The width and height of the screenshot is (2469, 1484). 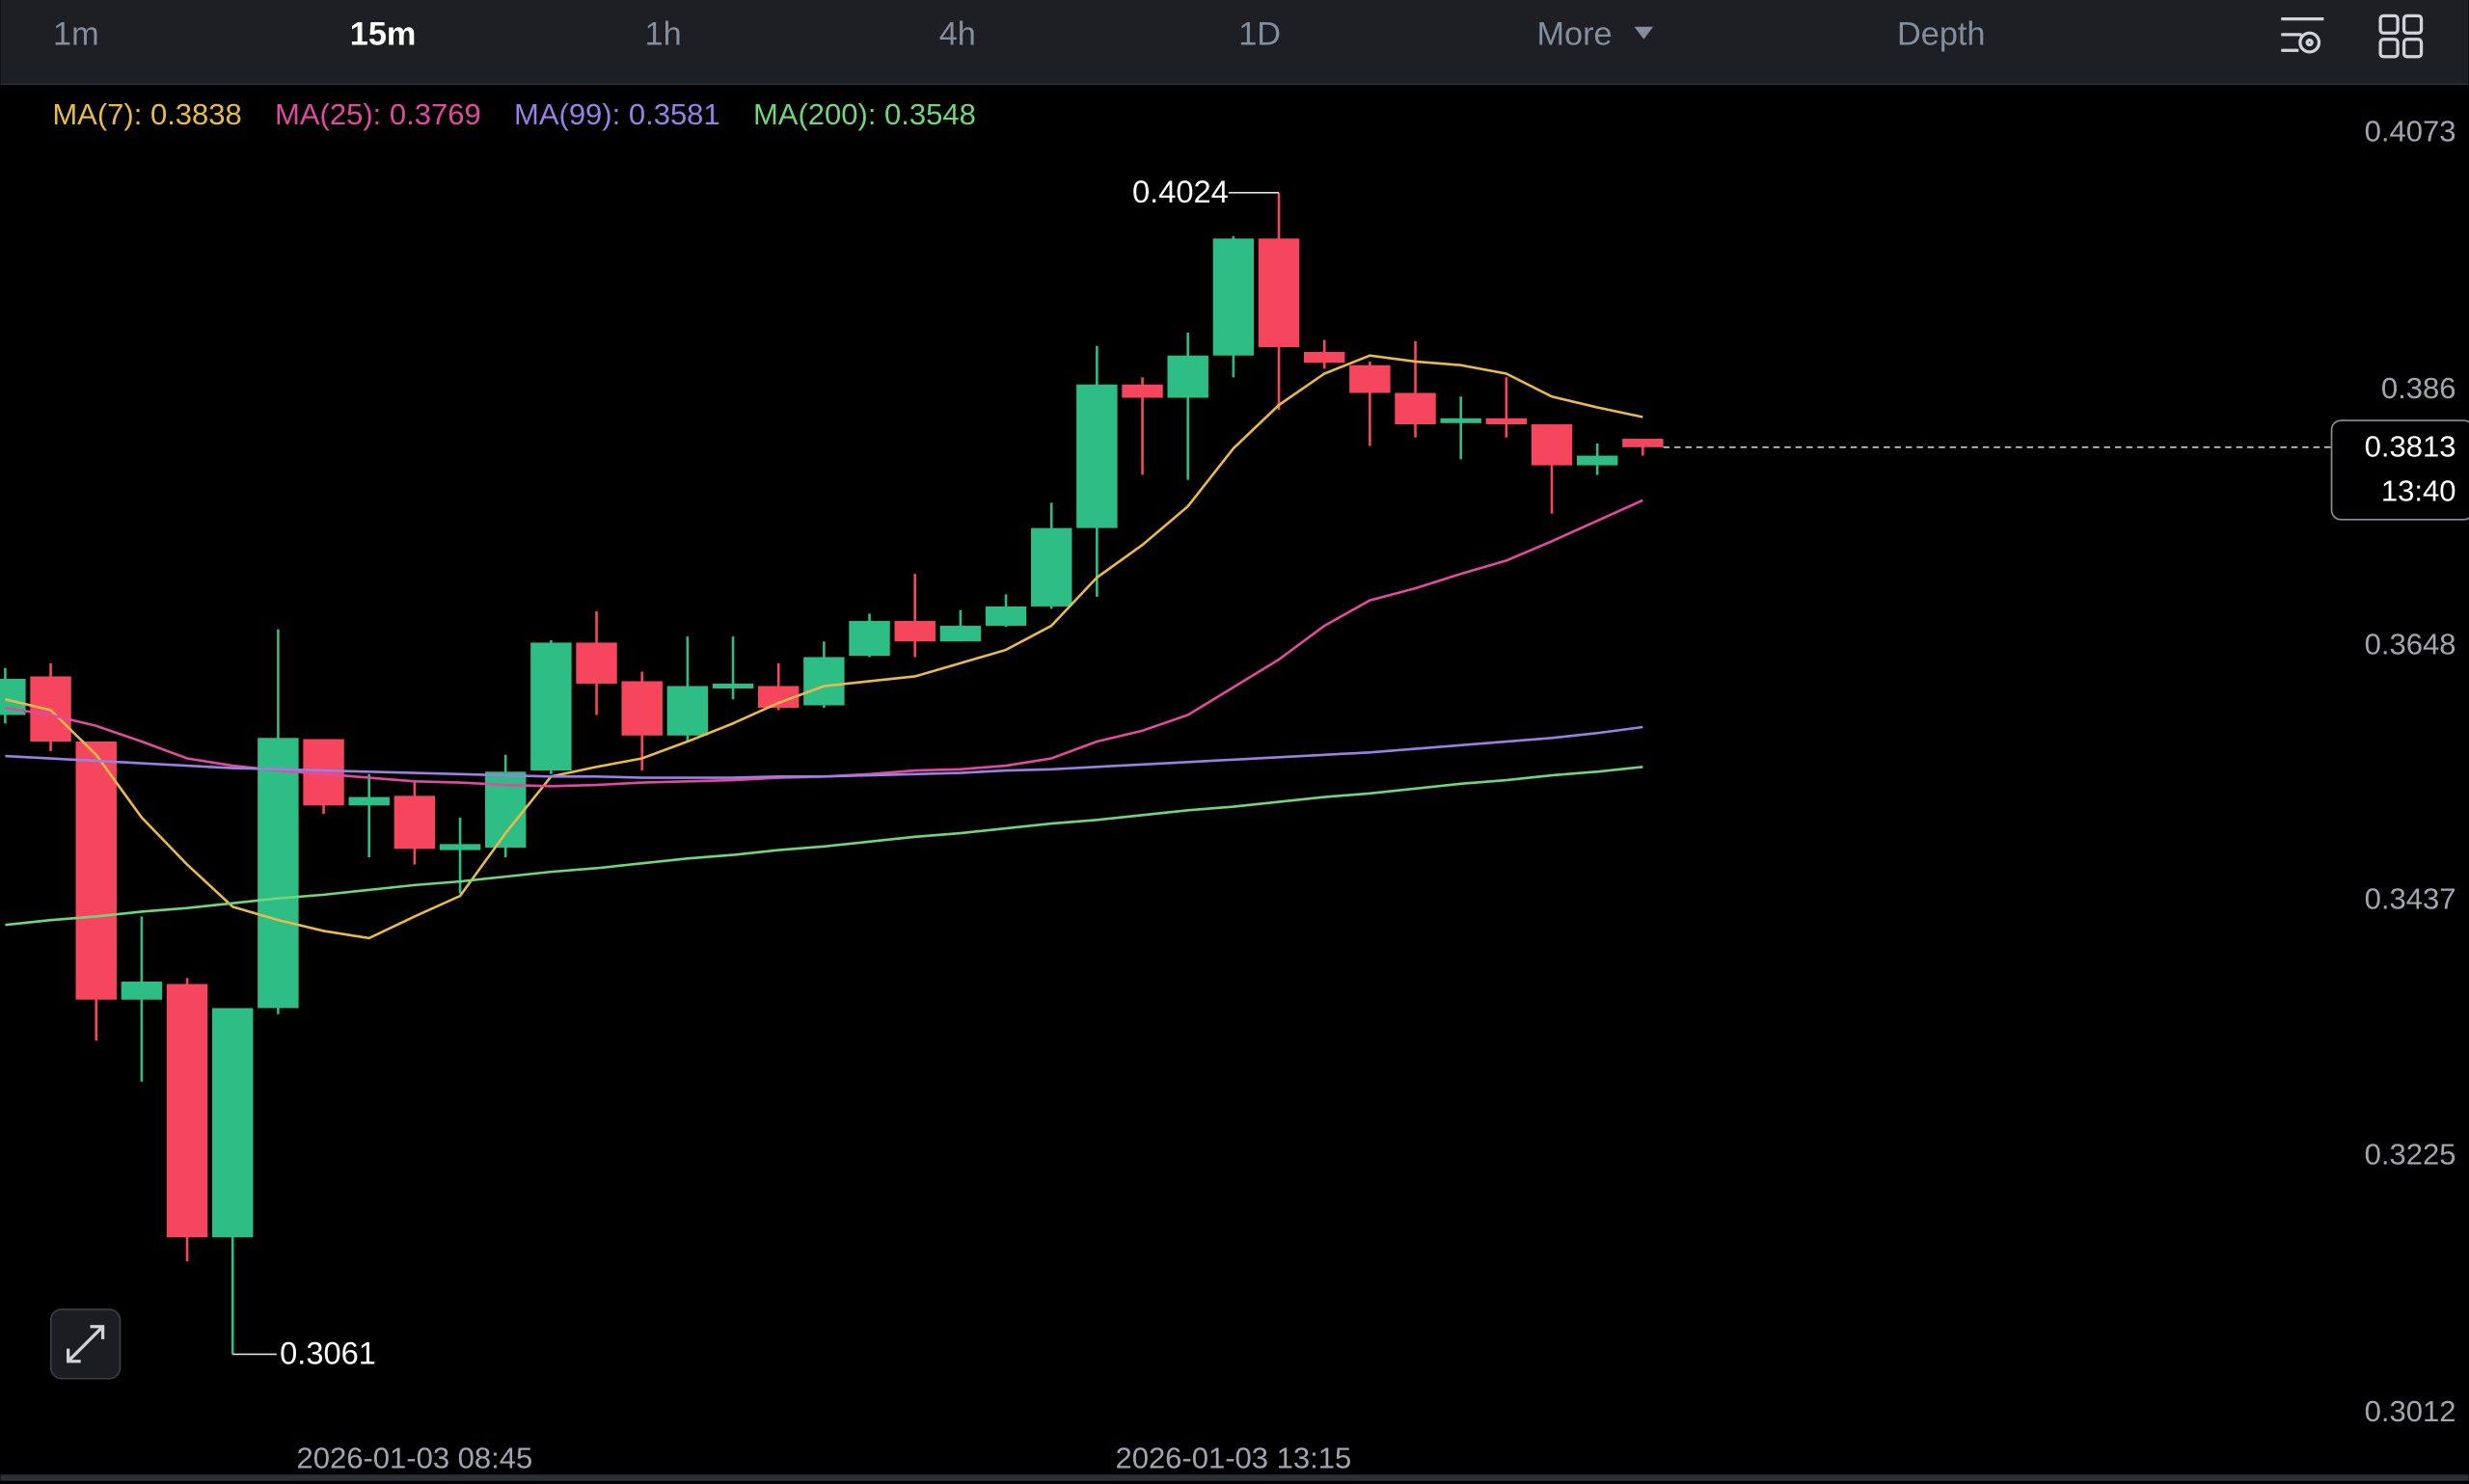 I want to click on y-tick-label: 0.4073, so click(x=2410, y=131).